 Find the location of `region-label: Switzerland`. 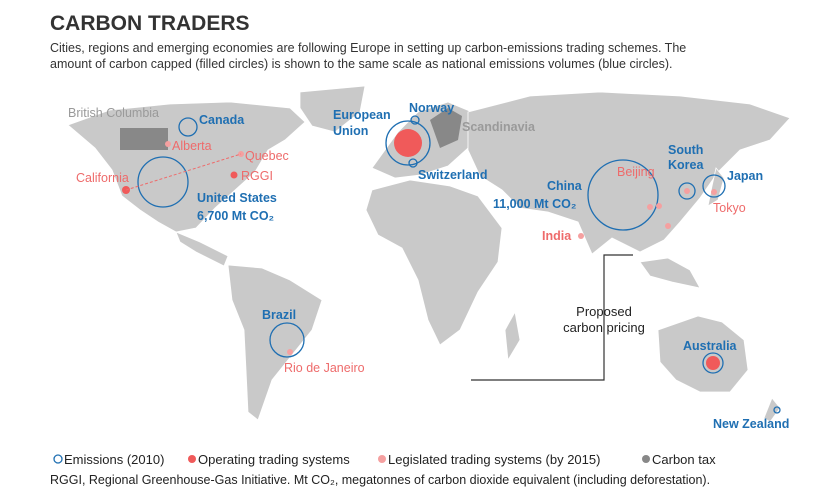

region-label: Switzerland is located at coordinates (452, 175).